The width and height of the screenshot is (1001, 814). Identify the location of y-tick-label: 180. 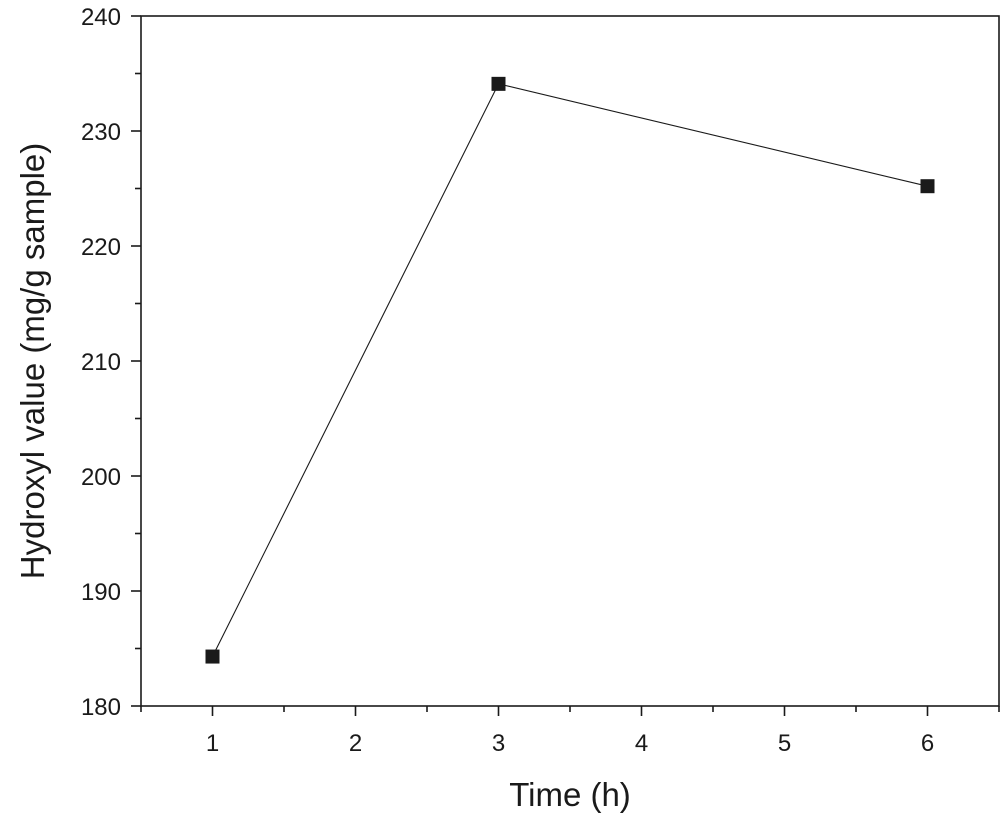
(101, 707).